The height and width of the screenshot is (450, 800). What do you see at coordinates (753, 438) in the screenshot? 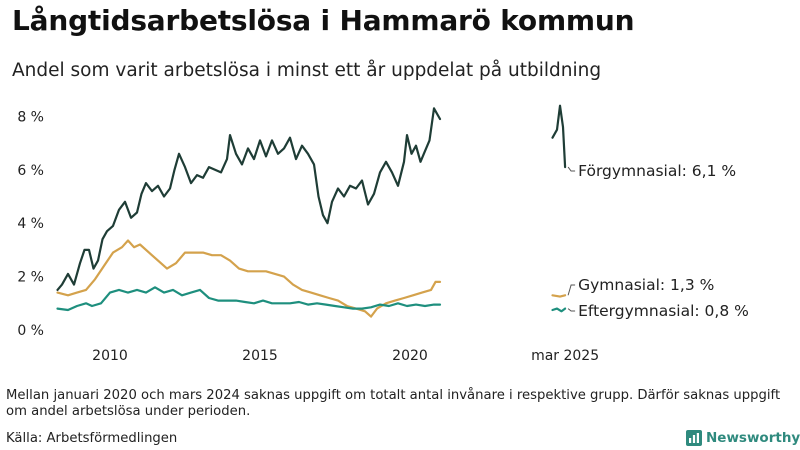
I see `brand-name: Newsworthy` at bounding box center [753, 438].